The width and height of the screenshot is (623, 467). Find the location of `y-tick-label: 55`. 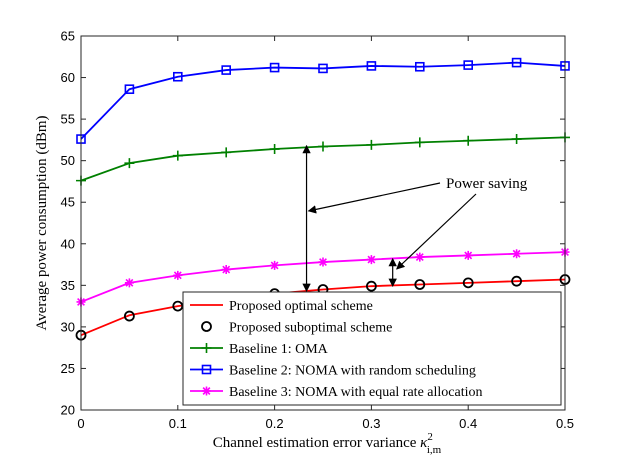

y-tick-label: 55 is located at coordinates (68, 119).